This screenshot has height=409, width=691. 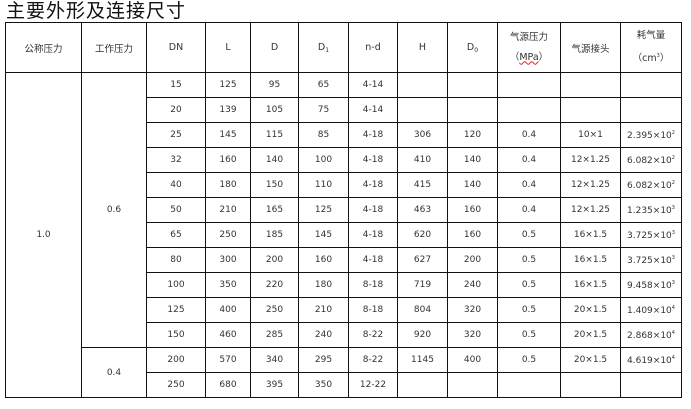 I want to click on cell-l: 570, so click(x=228, y=360).